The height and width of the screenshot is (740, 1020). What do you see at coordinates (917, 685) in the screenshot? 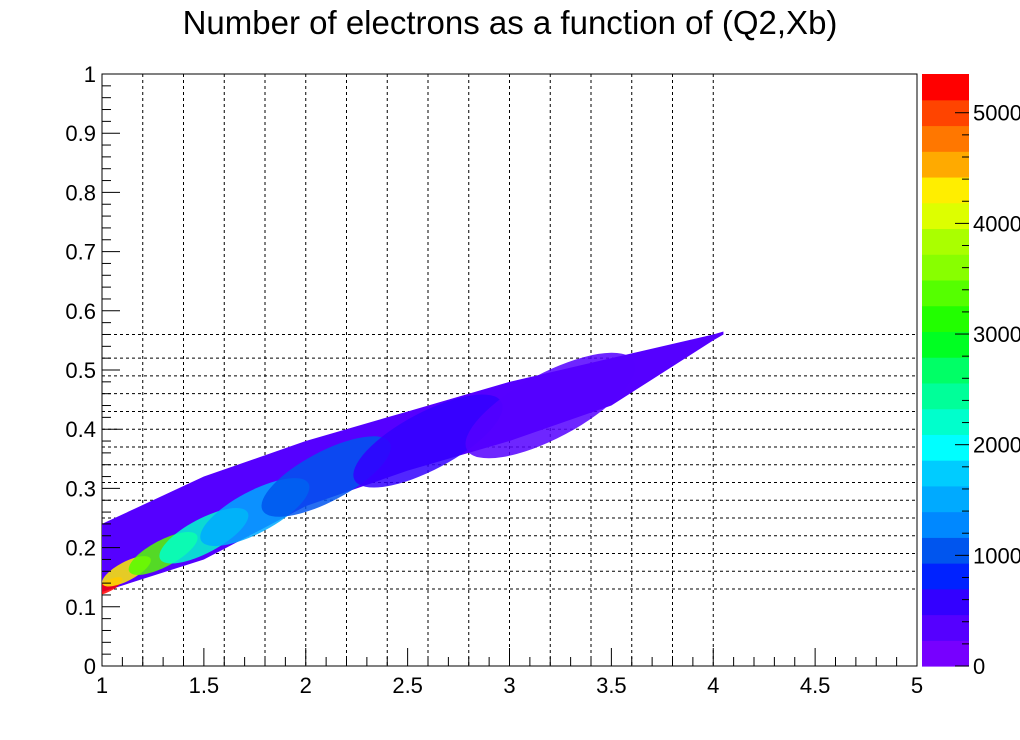
I see `x-tick-label-8: 5` at bounding box center [917, 685].